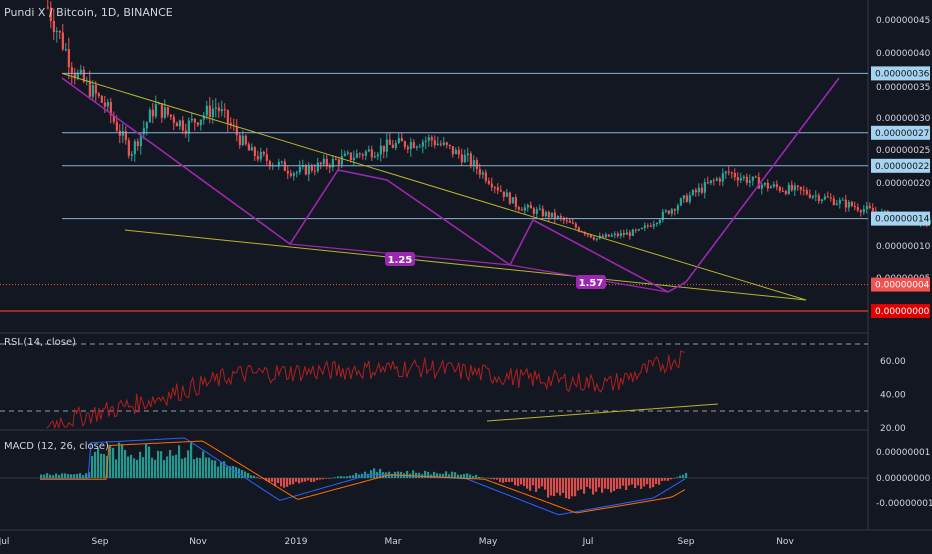 This screenshot has height=554, width=932. I want to click on price-axis-tick-label: 0.00000025, so click(903, 151).